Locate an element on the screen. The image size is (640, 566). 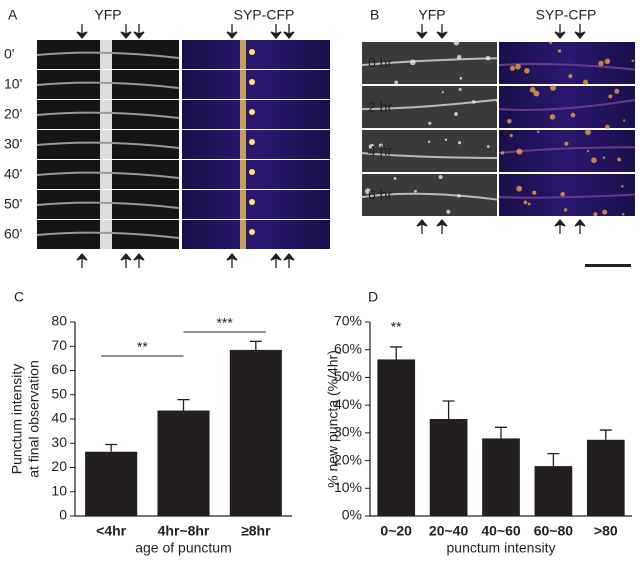
row-label: 0' is located at coordinates (9, 54).